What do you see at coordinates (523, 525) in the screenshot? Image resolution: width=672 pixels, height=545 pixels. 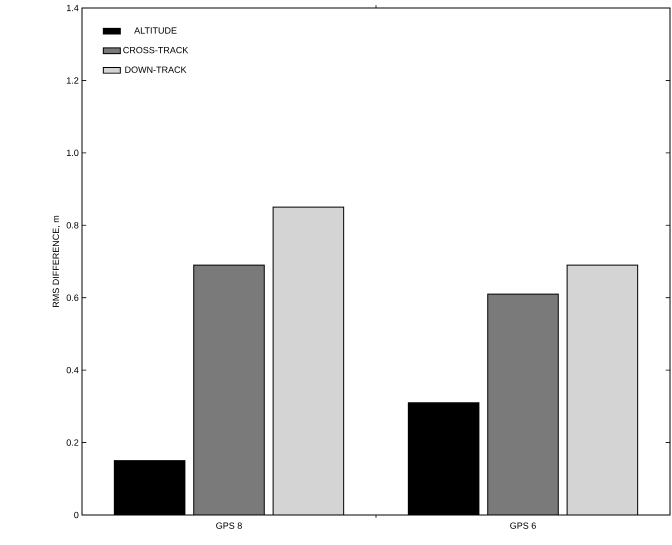 I see `x-tick-label: GPS 6` at bounding box center [523, 525].